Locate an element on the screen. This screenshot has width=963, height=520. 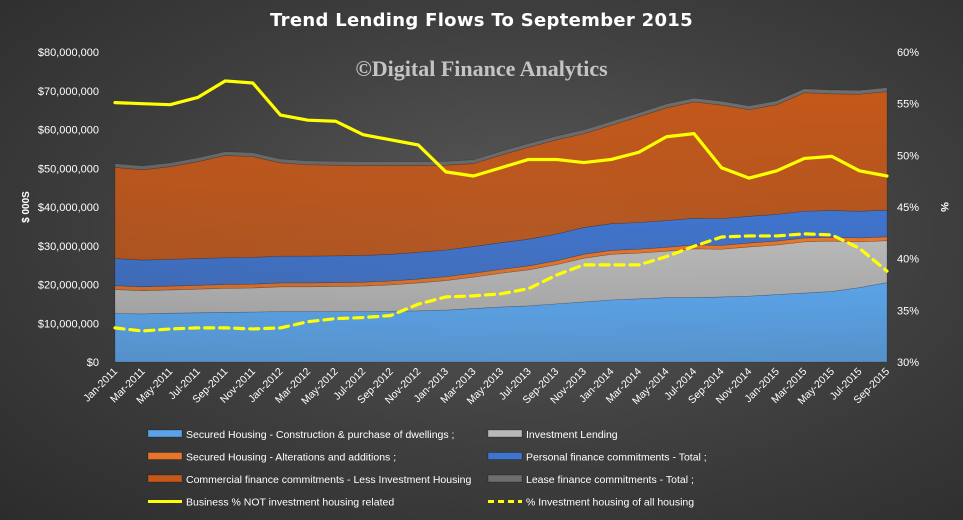
y2-tick-label: 35% is located at coordinates (908, 311).